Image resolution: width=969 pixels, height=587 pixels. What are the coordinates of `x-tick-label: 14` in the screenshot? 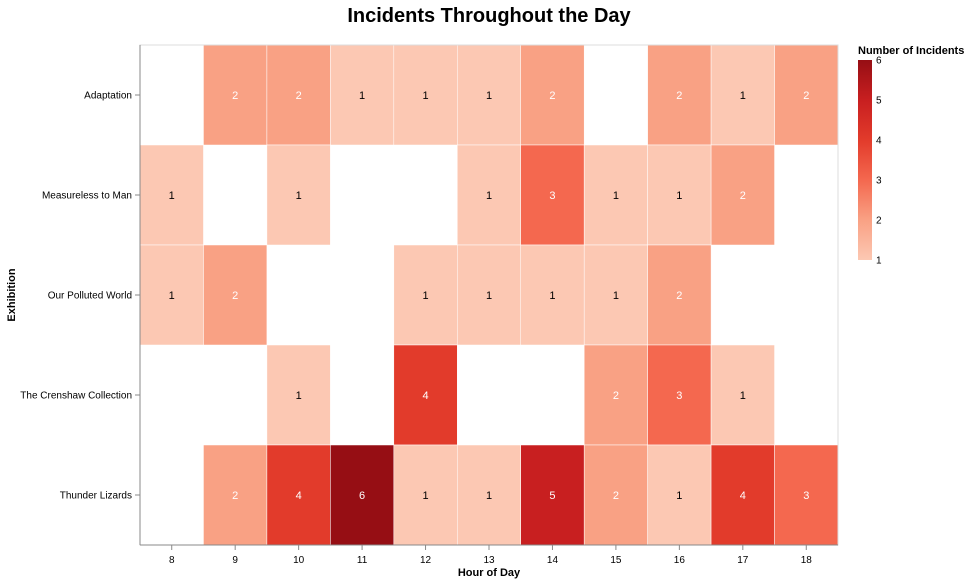 It's located at (553, 560).